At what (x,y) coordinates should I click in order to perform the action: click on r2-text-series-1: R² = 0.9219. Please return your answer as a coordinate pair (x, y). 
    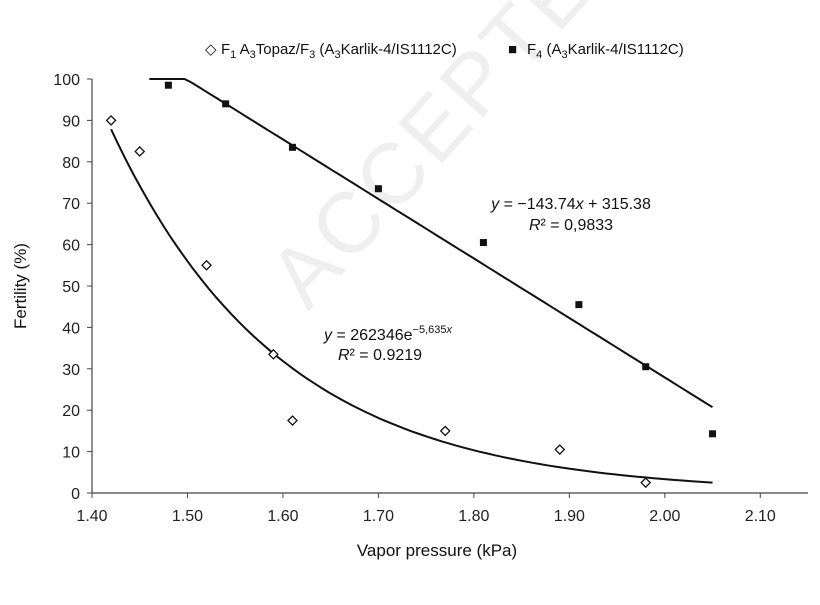
    Looking at the image, I should click on (380, 355).